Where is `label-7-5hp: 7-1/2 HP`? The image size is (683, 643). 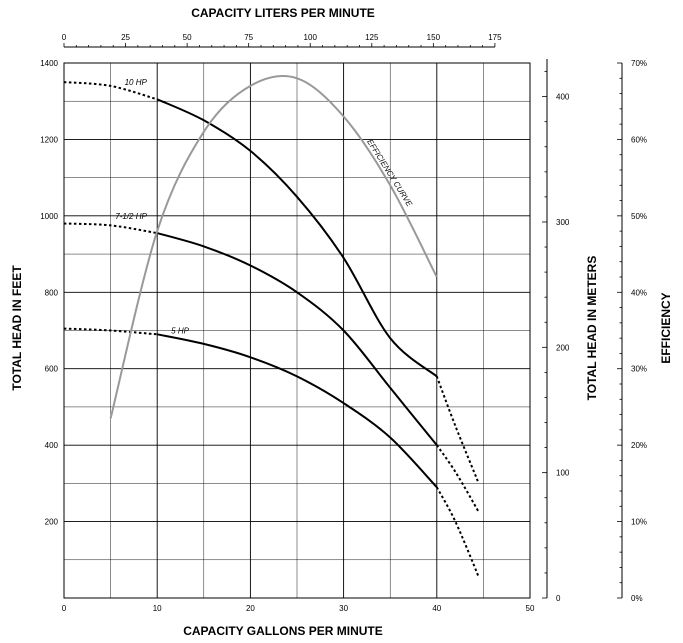 label-7-5hp: 7-1/2 HP is located at coordinates (131, 216).